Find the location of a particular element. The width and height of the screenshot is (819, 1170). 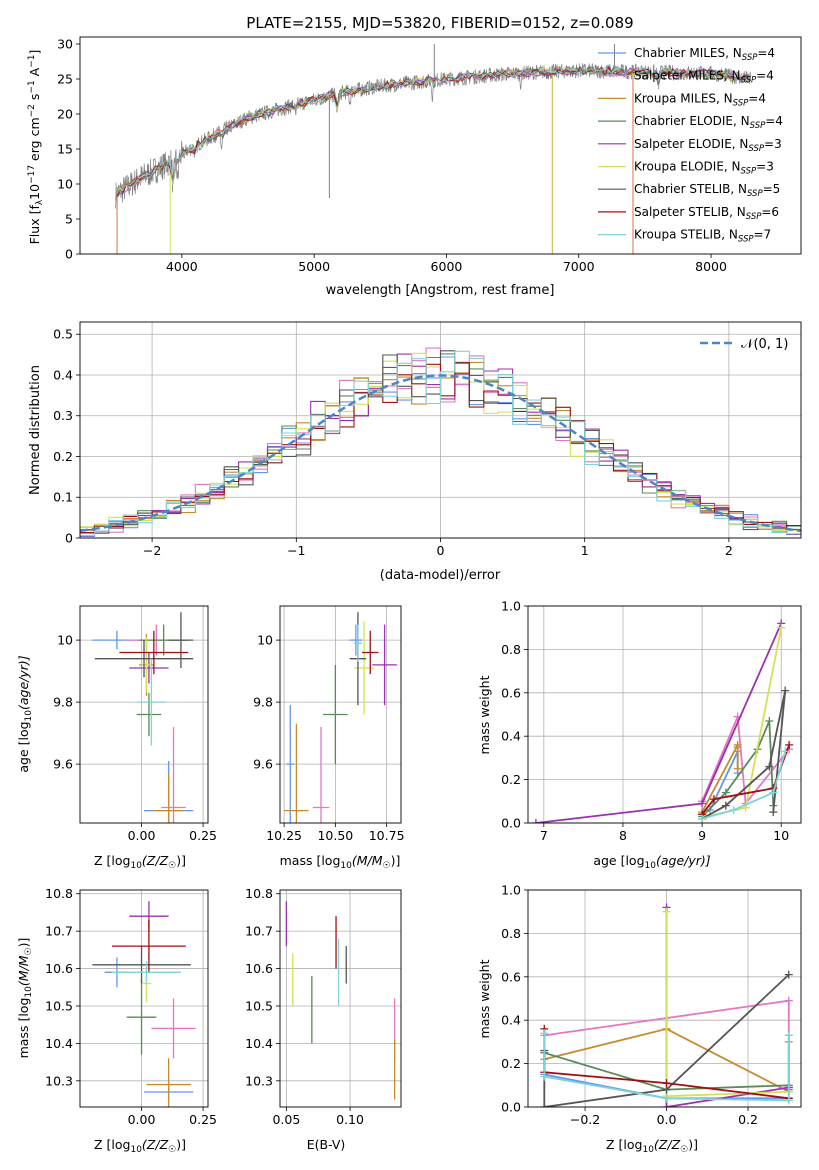

y-tick-label: 25 is located at coordinates (65, 79).